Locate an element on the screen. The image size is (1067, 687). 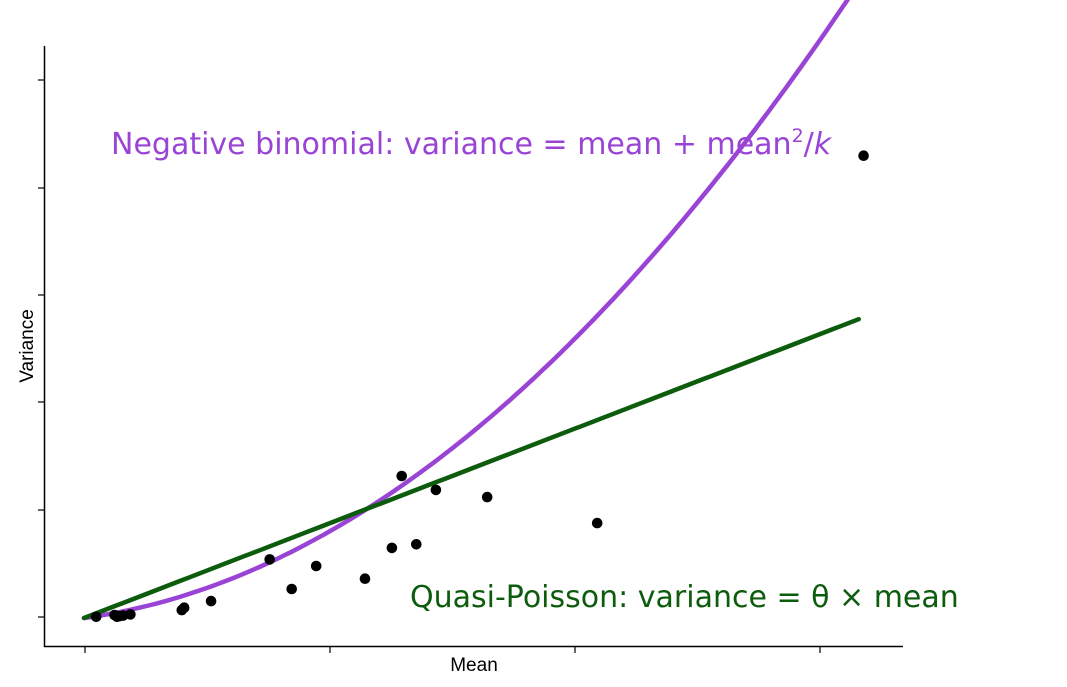
y-axis-label: Variance is located at coordinates (27, 346).